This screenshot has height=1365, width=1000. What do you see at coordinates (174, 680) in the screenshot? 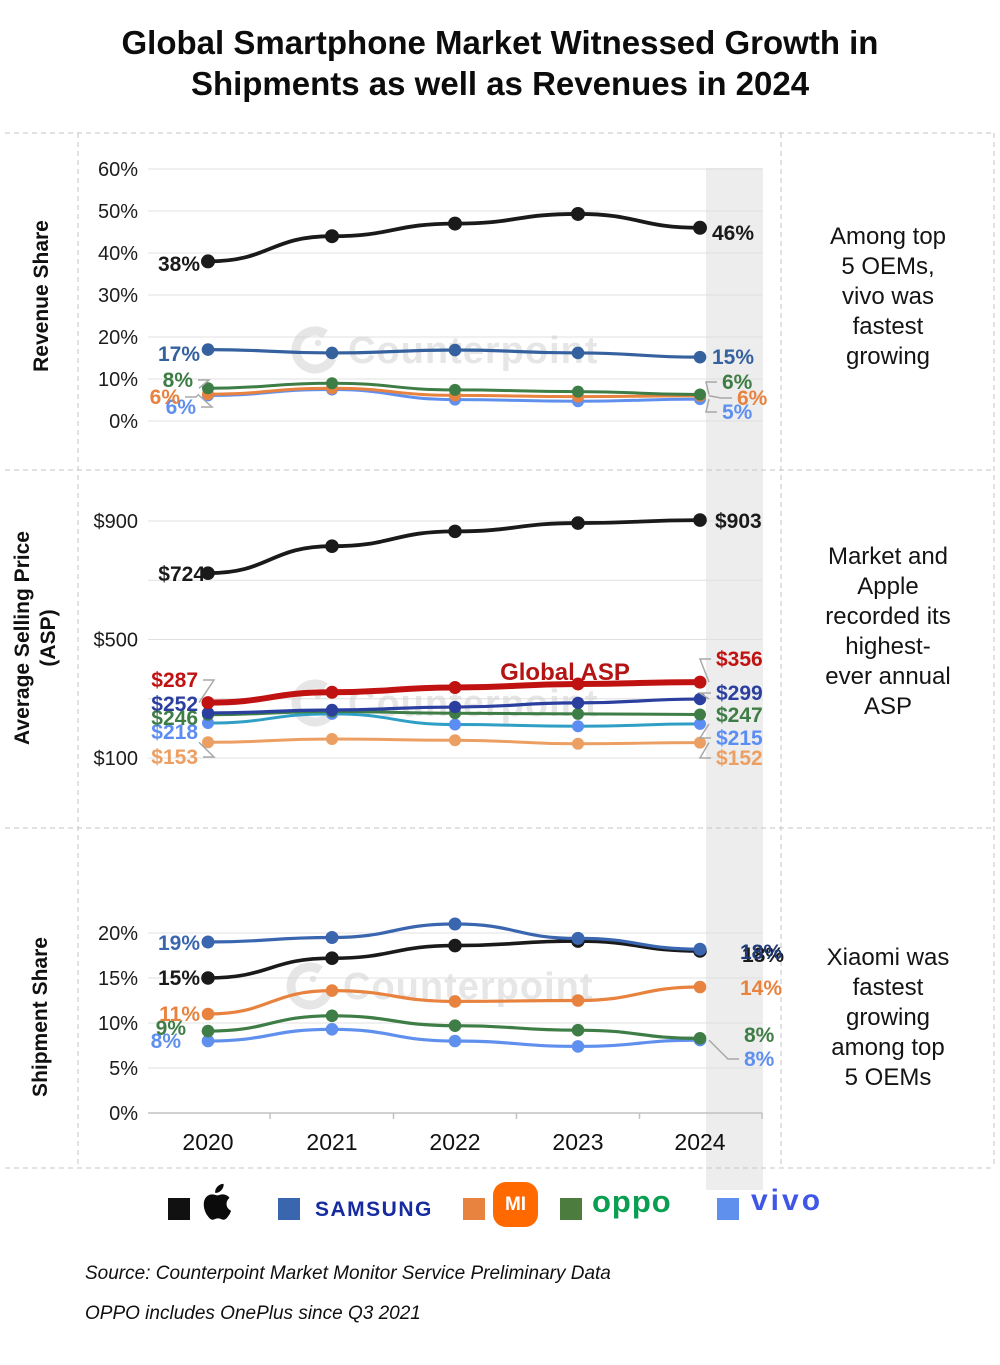
I see `global asp-value-label: $287` at bounding box center [174, 680].